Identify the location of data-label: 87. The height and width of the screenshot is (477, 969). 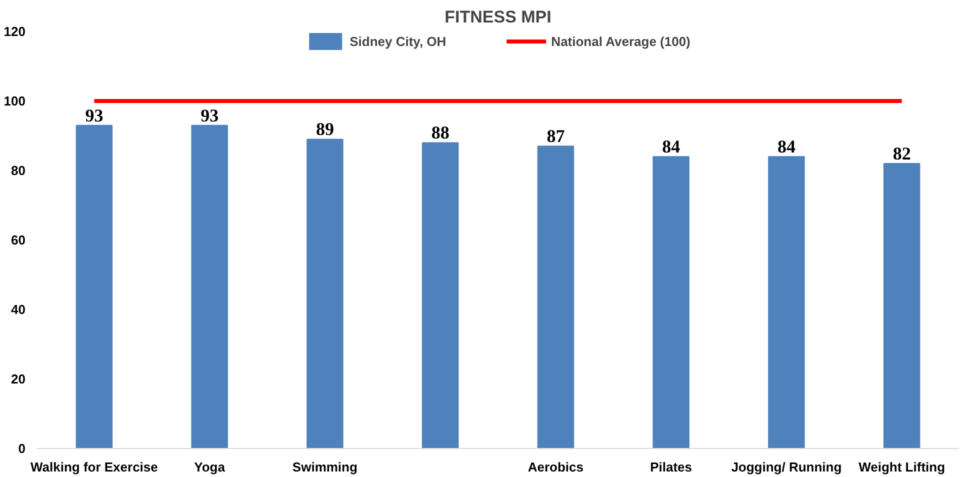
(555, 136).